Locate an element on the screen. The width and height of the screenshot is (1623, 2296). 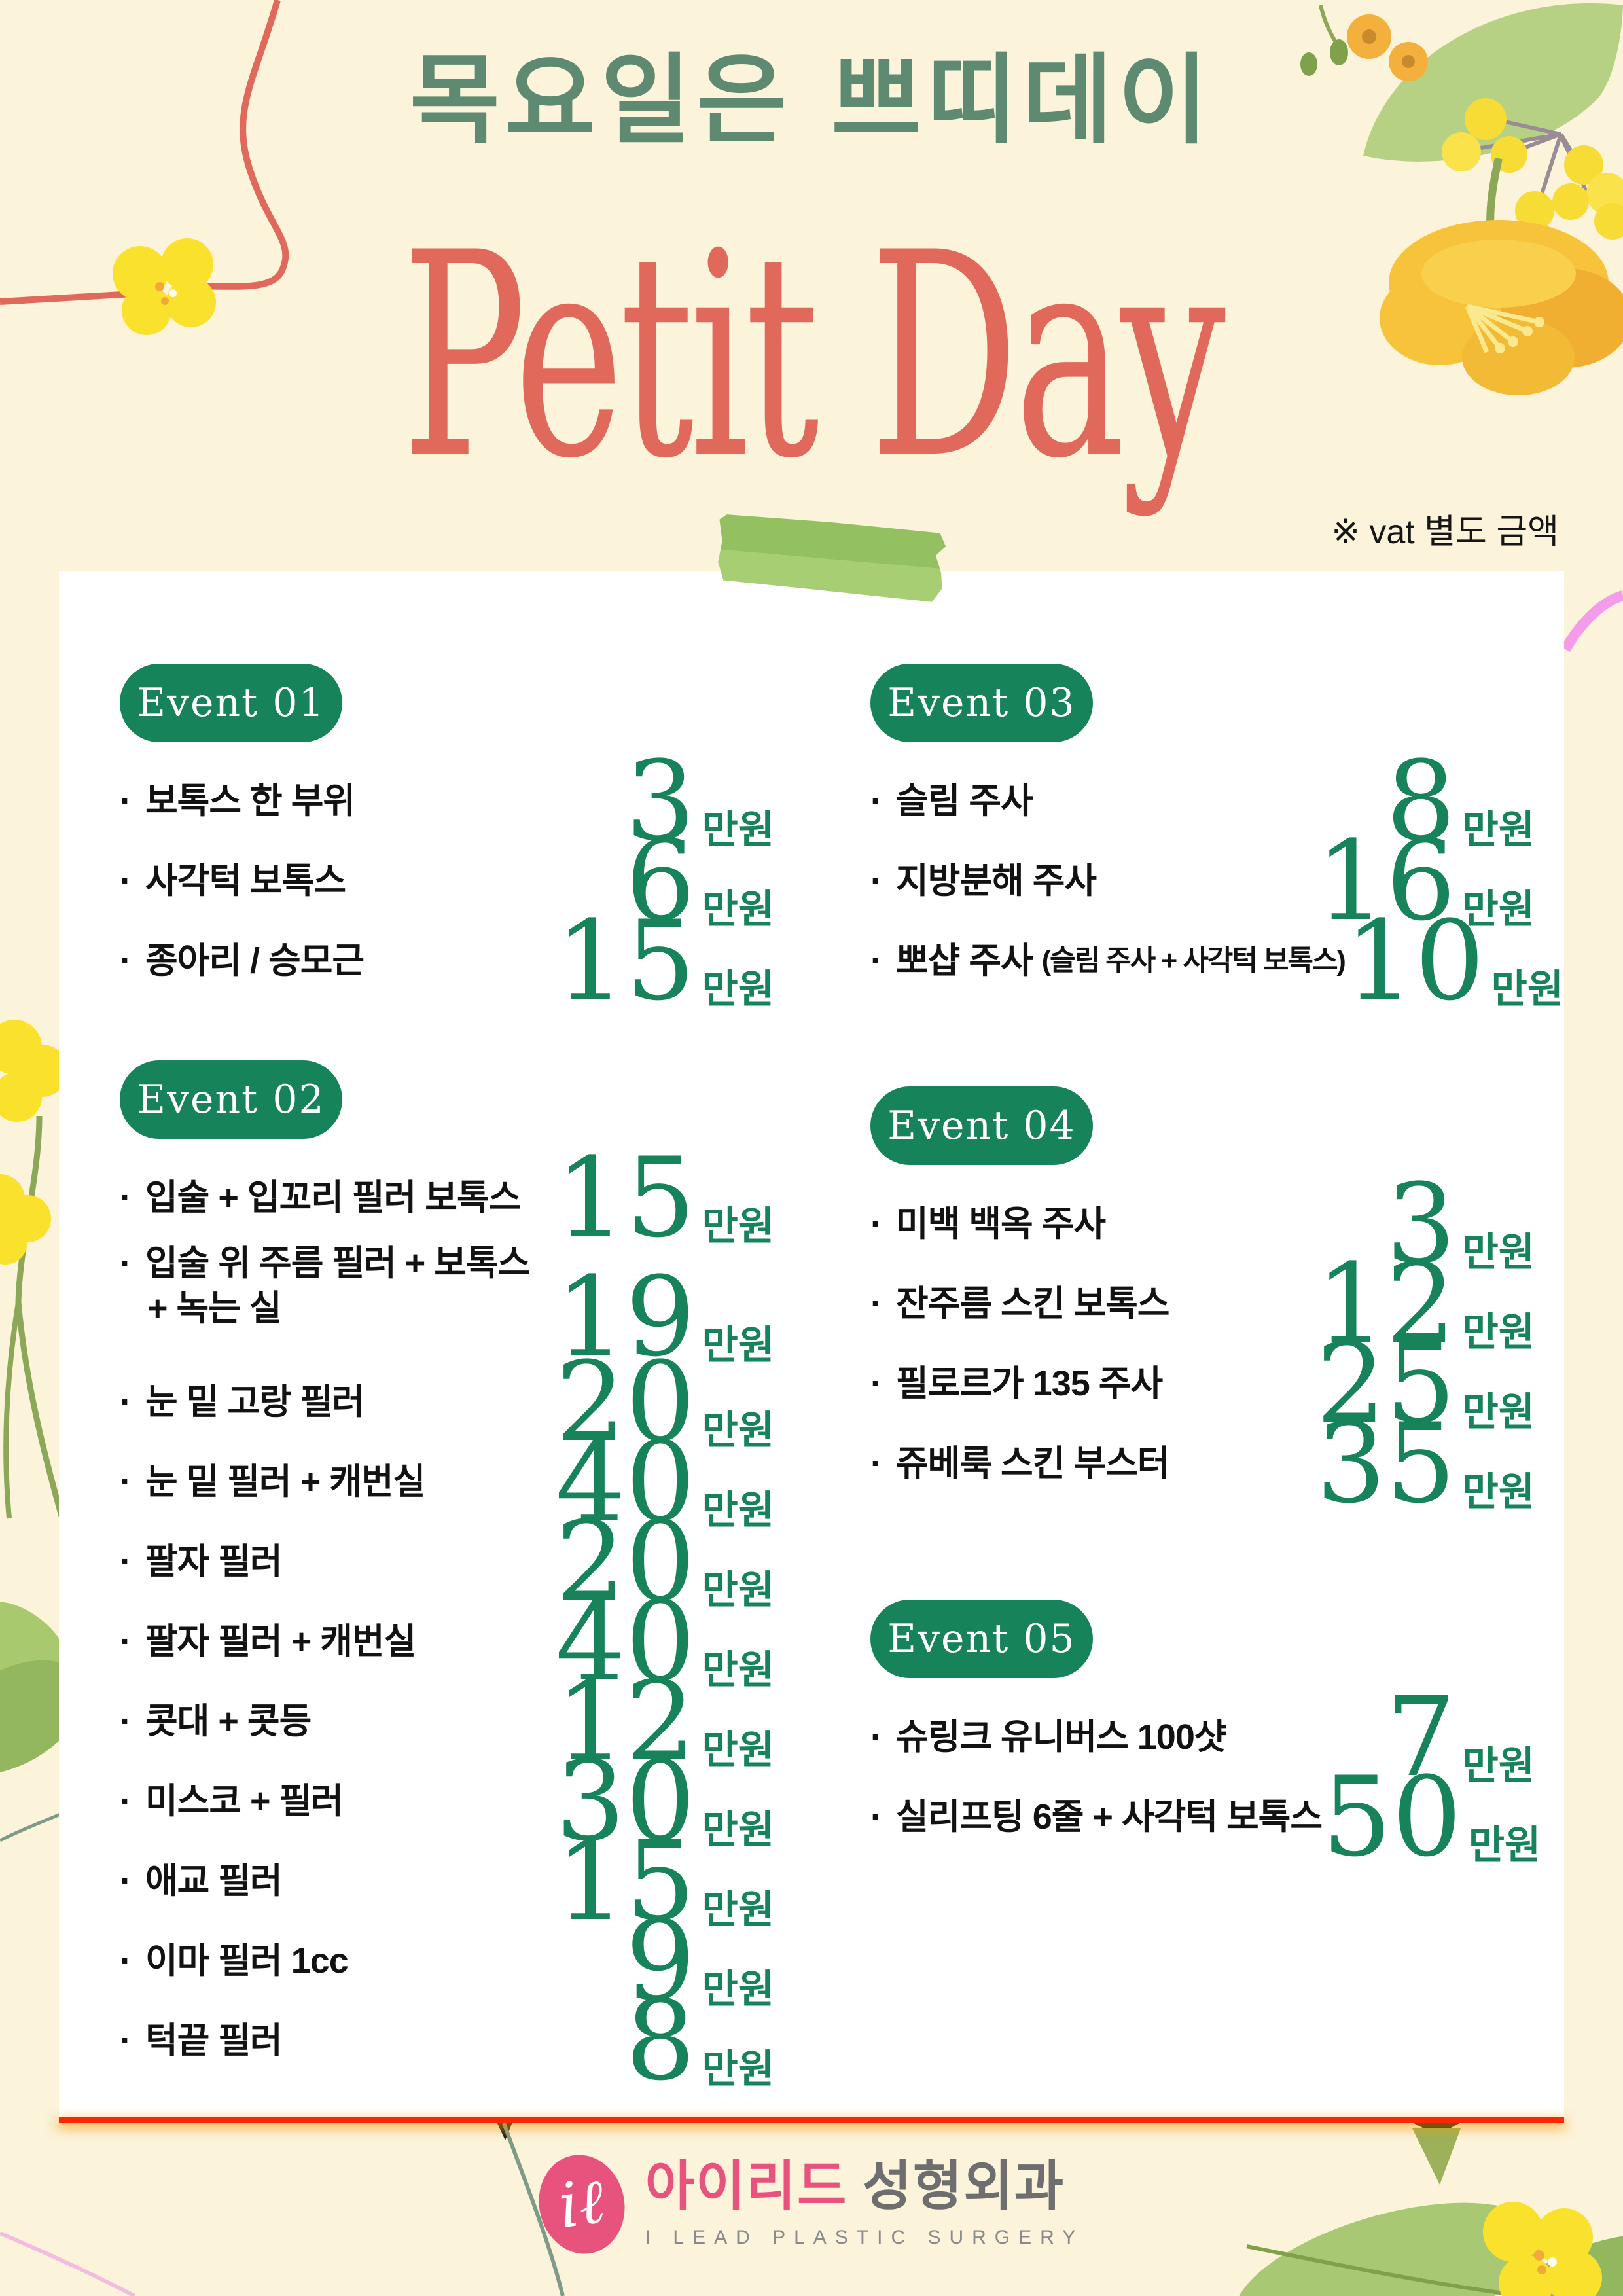
item-price: 30 만원 is located at coordinates (665, 1801).